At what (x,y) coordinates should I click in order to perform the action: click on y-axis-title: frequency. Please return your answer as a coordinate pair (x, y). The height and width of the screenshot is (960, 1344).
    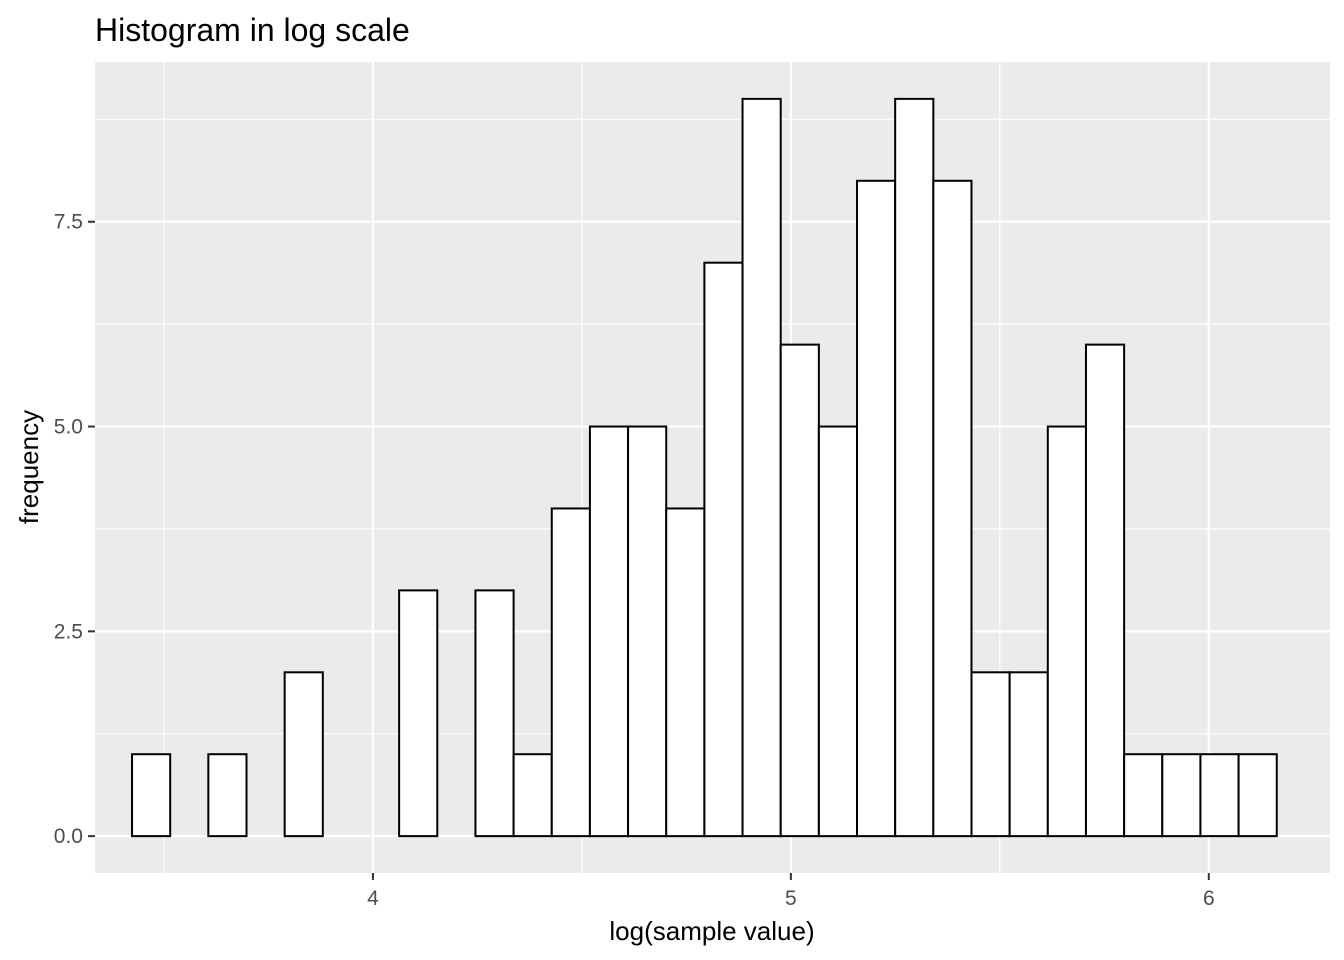
    Looking at the image, I should click on (29, 467).